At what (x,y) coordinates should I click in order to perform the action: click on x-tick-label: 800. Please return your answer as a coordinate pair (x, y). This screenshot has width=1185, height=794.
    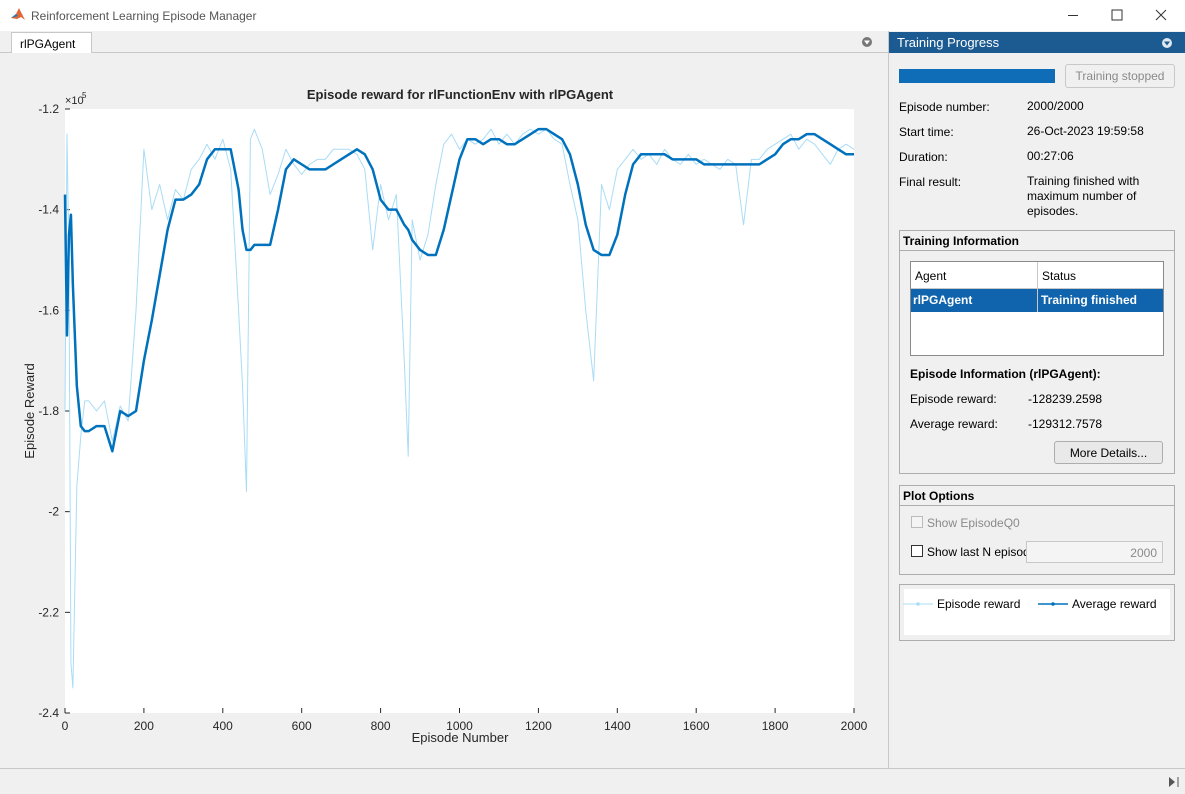
    Looking at the image, I should click on (381, 726).